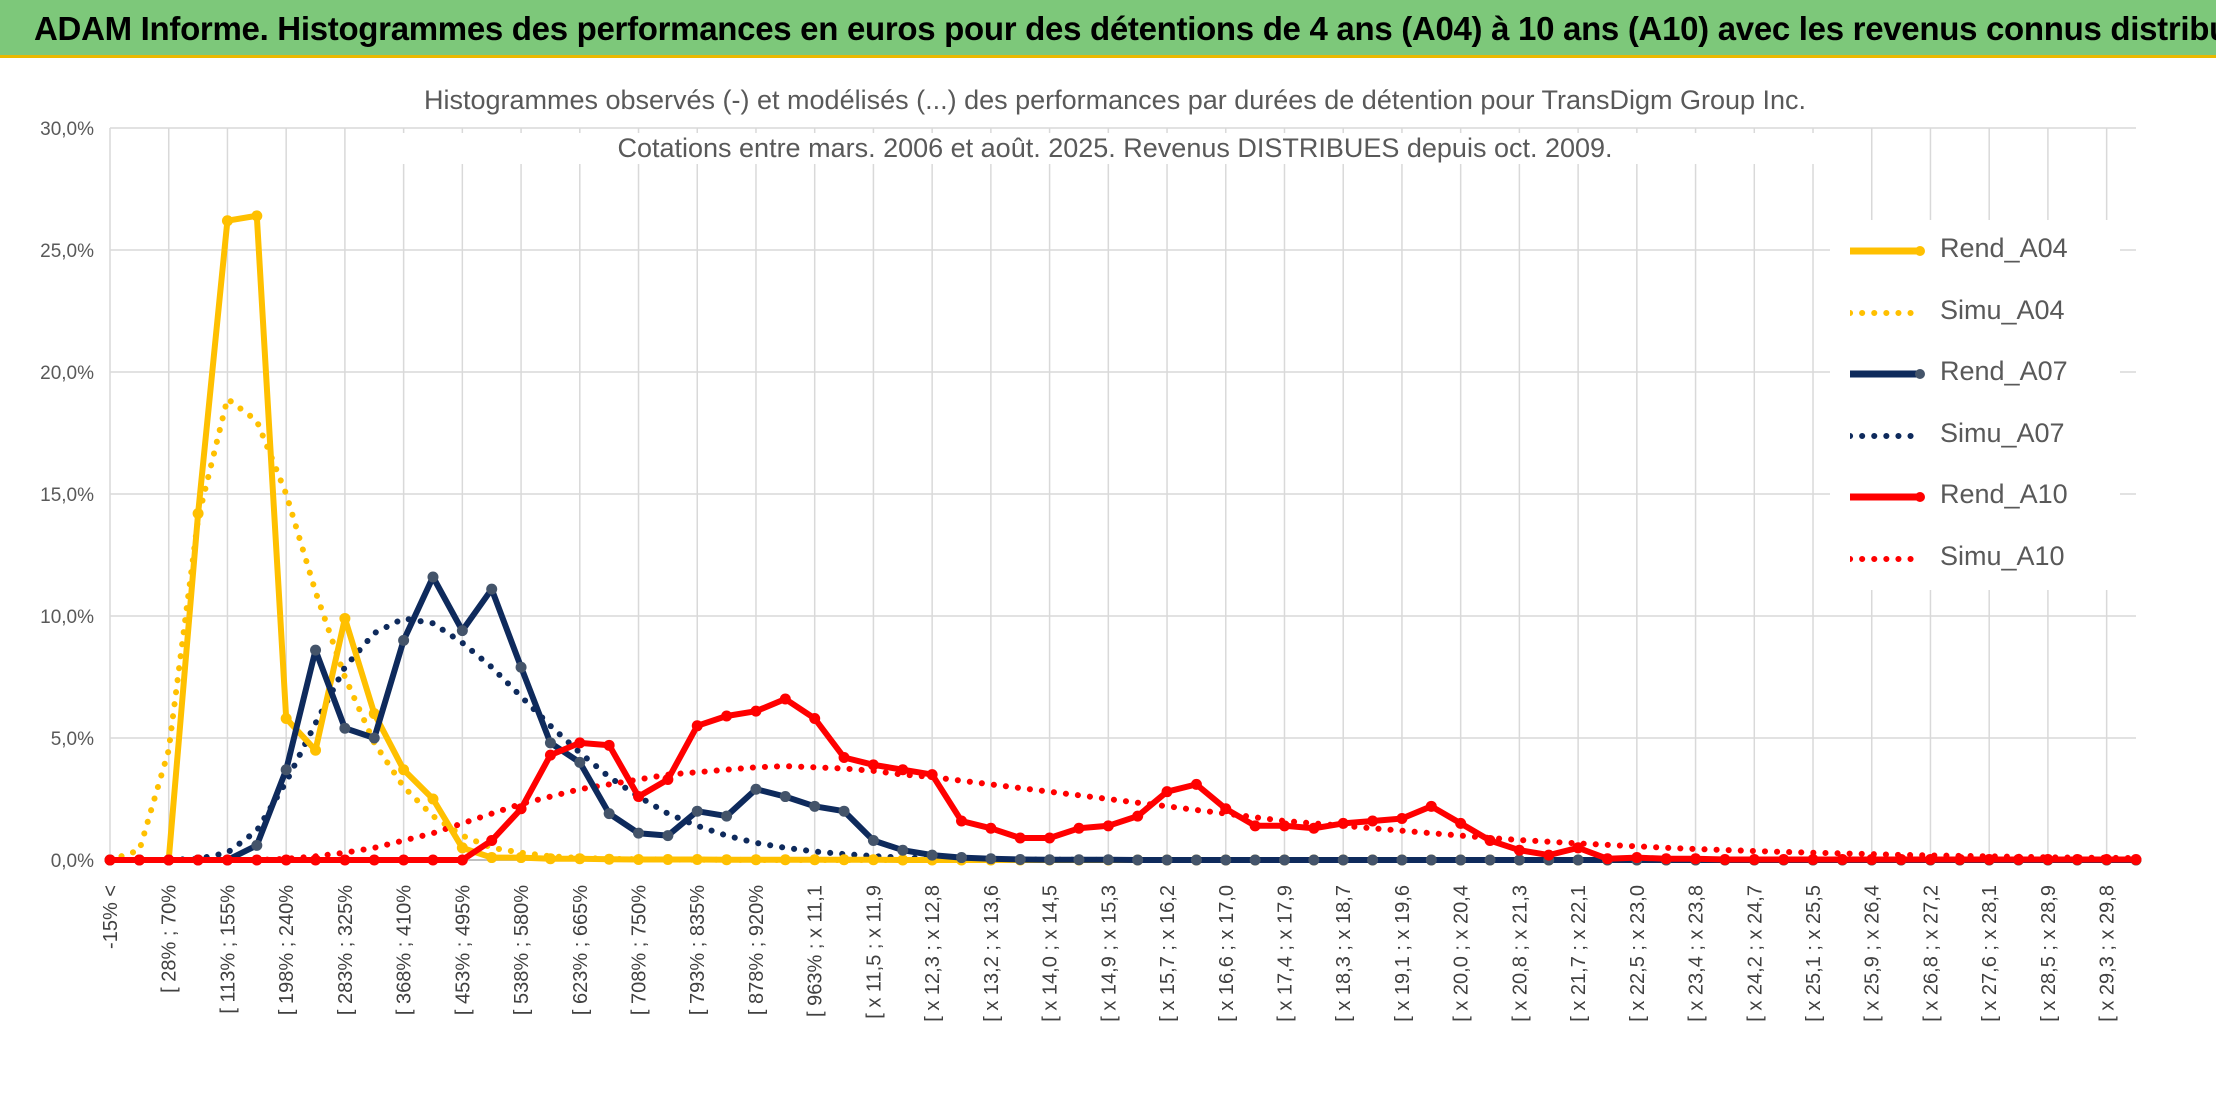 The width and height of the screenshot is (2216, 1102). I want to click on y-tick-label: 10,0%, so click(67, 617).